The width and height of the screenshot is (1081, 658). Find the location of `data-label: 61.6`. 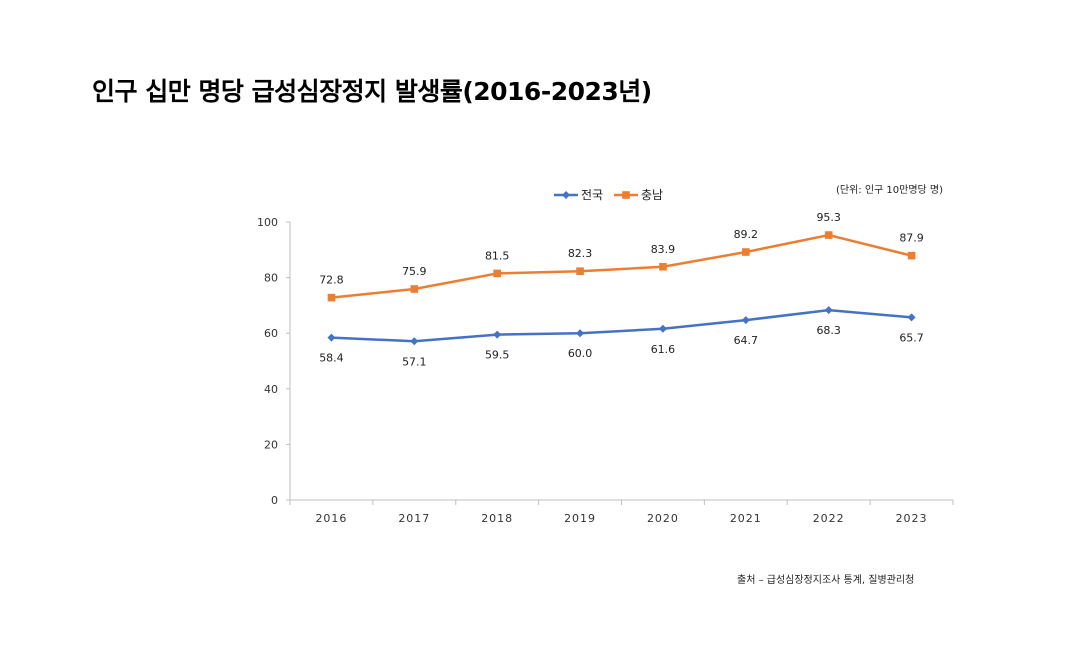

data-label: 61.6 is located at coordinates (663, 349).